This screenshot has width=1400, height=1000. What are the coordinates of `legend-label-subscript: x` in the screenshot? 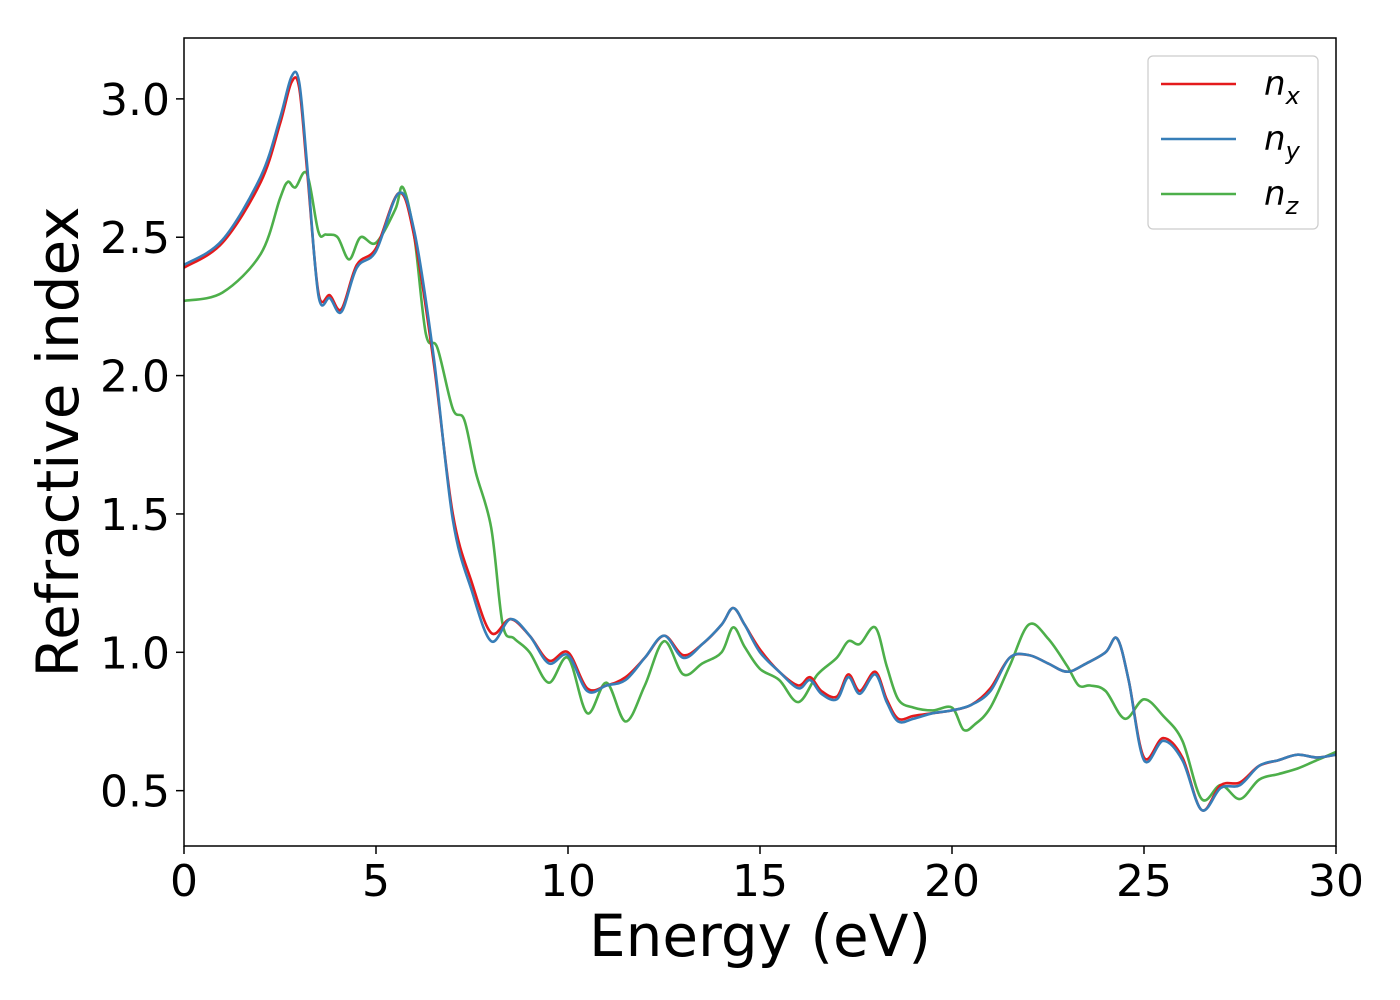 It's located at (1293, 96).